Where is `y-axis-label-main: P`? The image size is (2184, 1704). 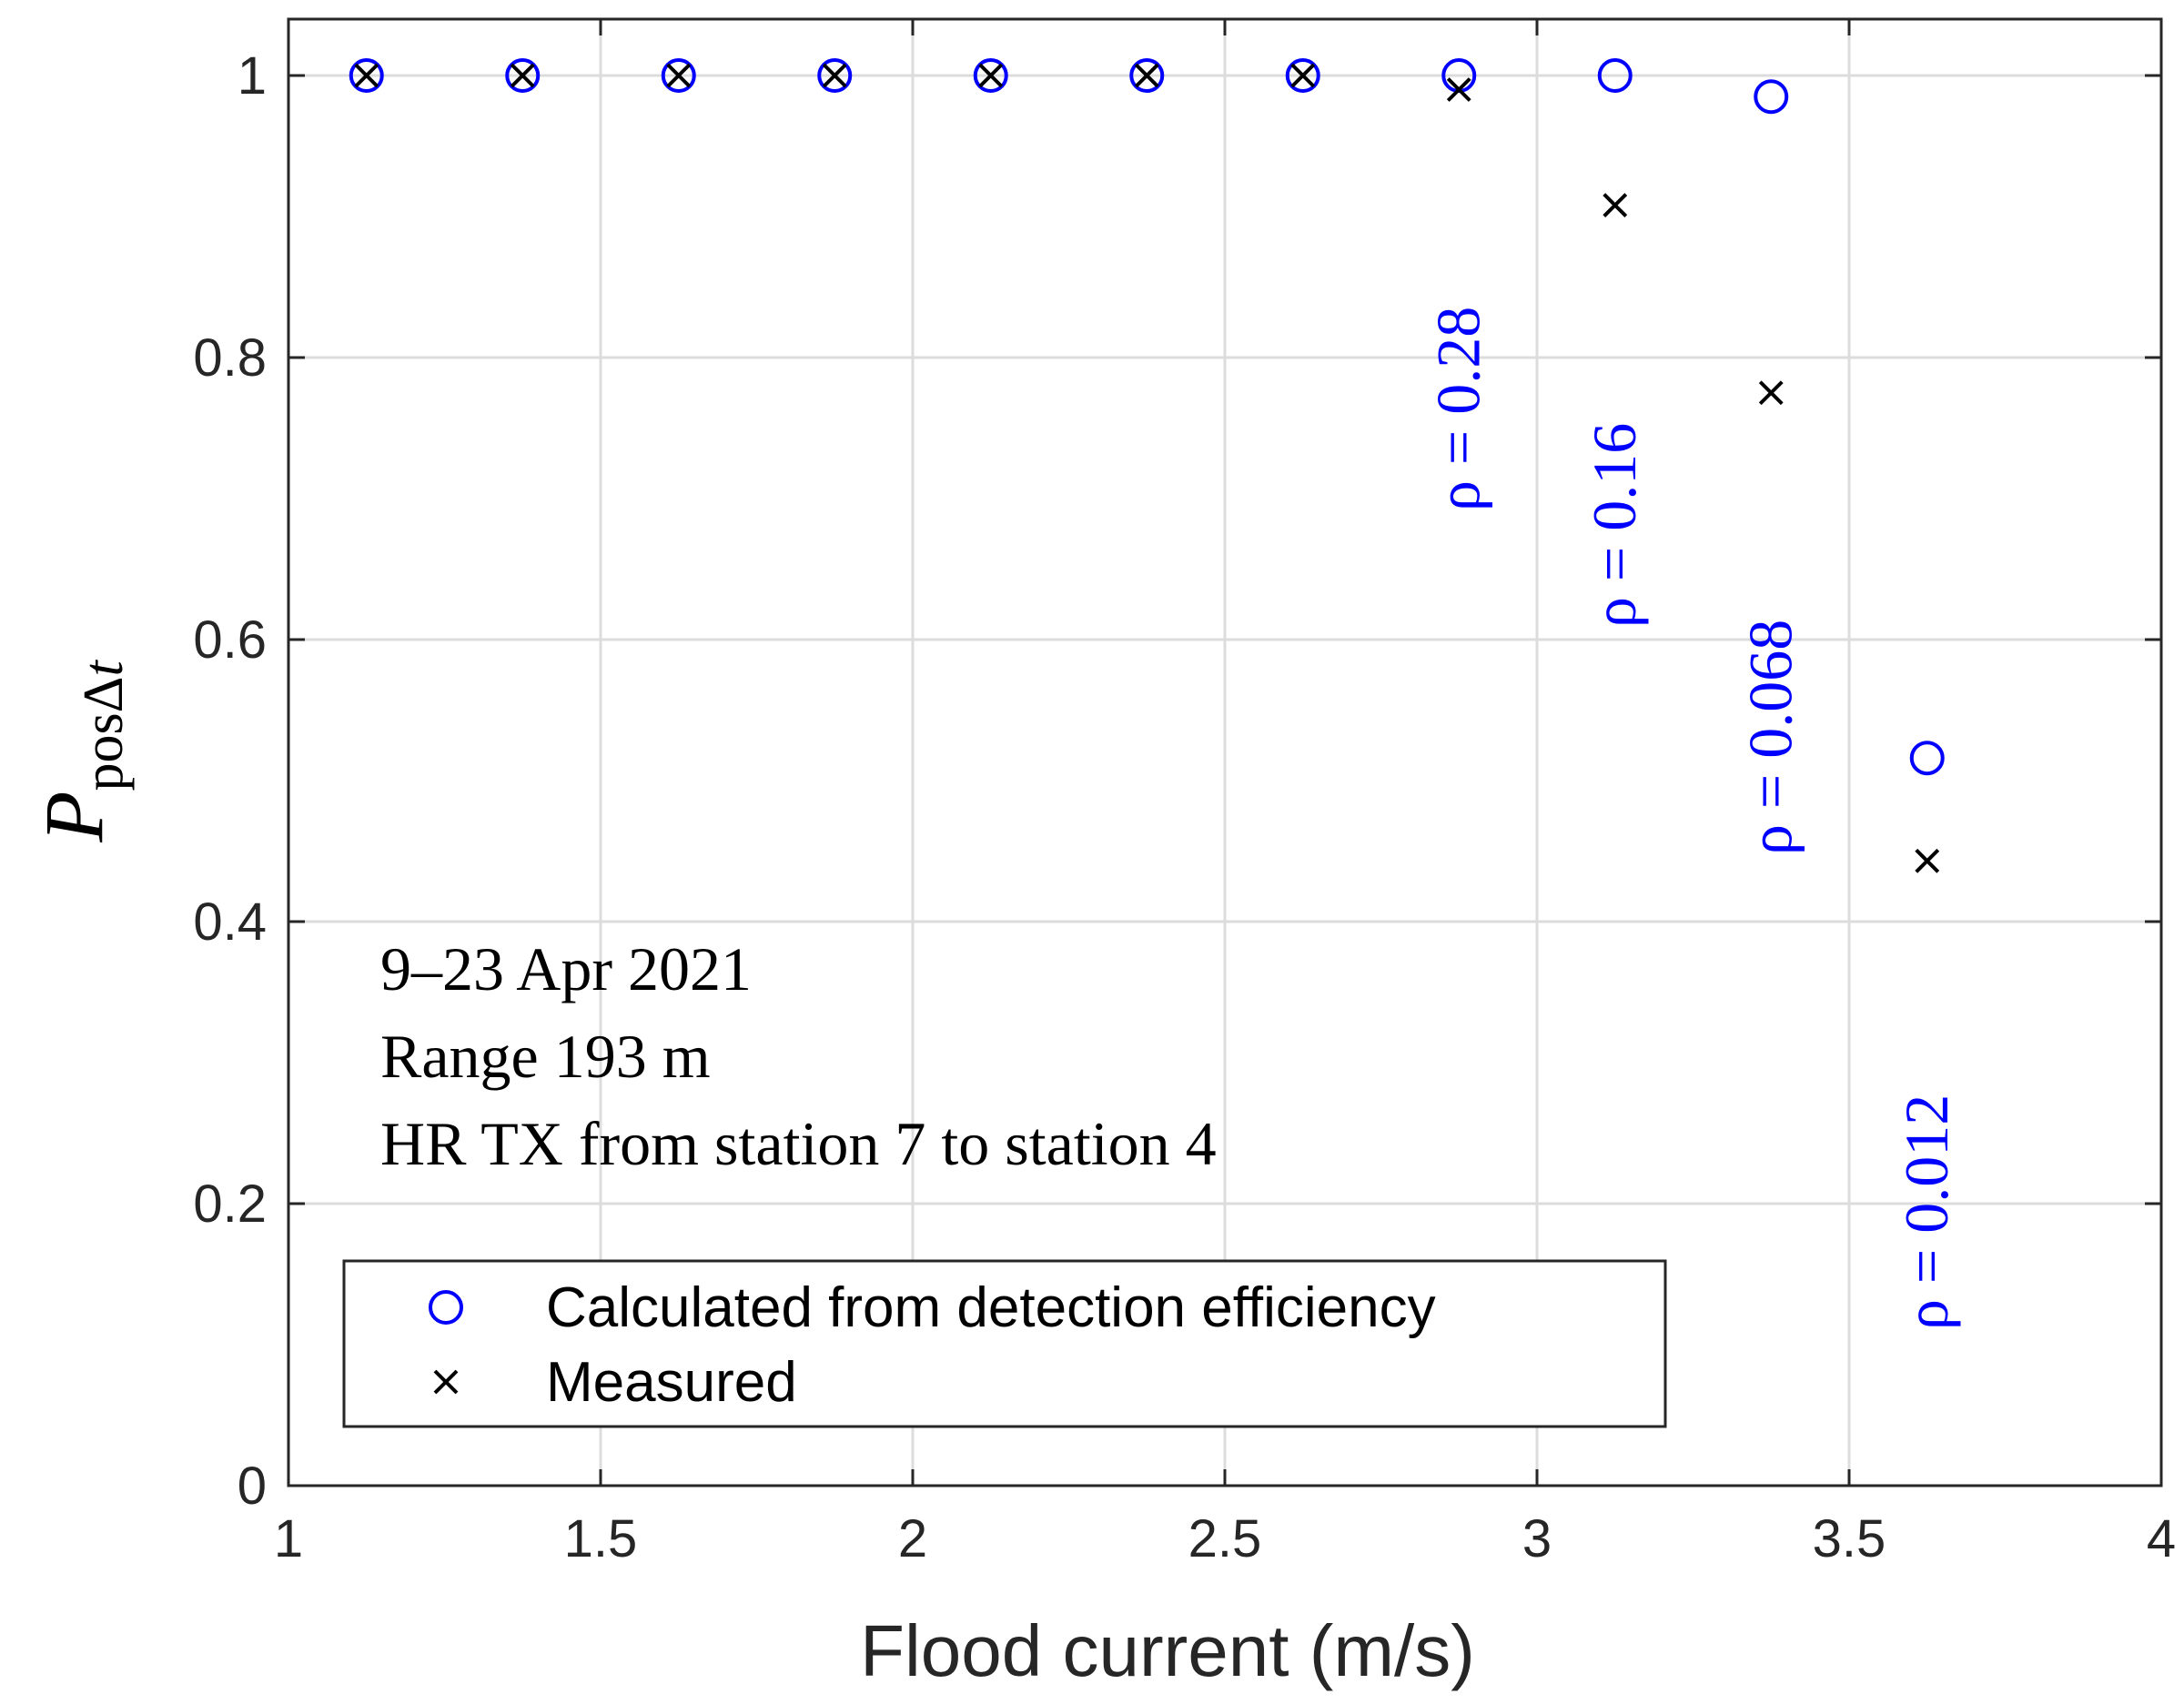 y-axis-label-main: P is located at coordinates (73, 817).